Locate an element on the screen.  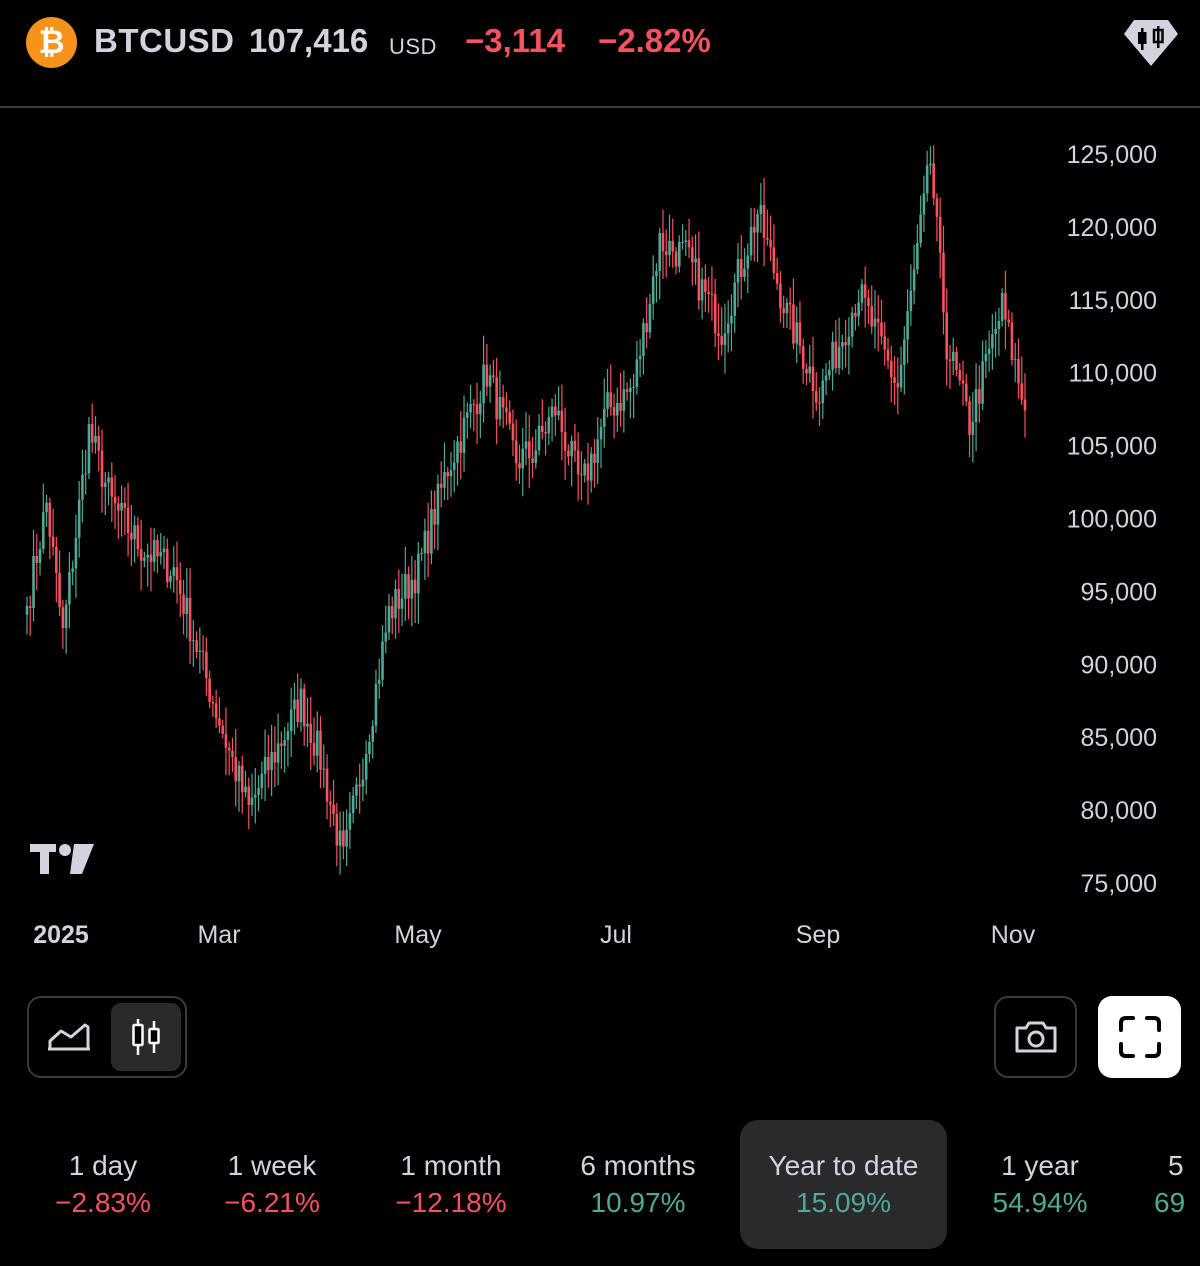
header-bar: ₿ BTCUSD 107,416 USD −3,114 −2.82% is located at coordinates (600, 54).